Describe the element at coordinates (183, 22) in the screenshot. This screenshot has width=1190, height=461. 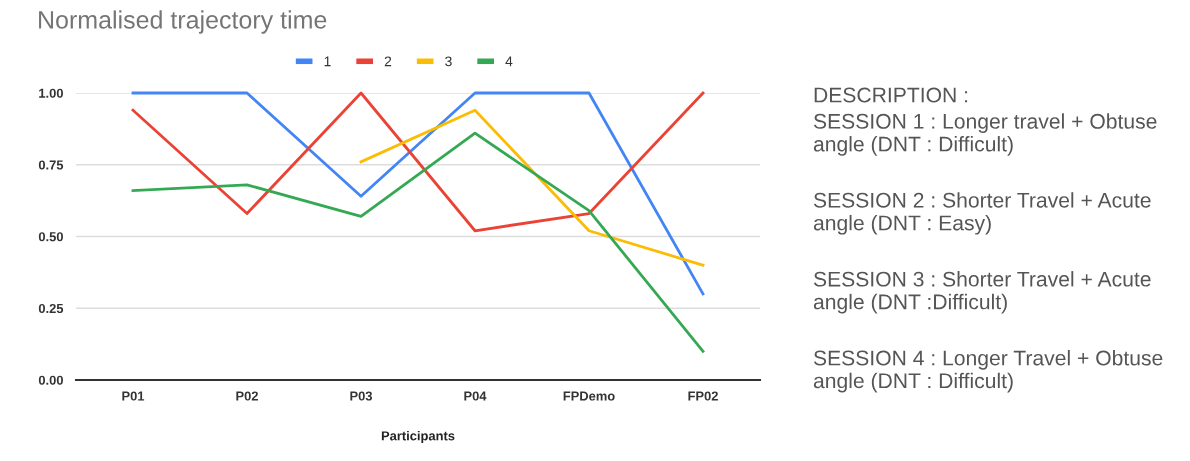
I see `chart-title: Normalised trajectory time` at that location.